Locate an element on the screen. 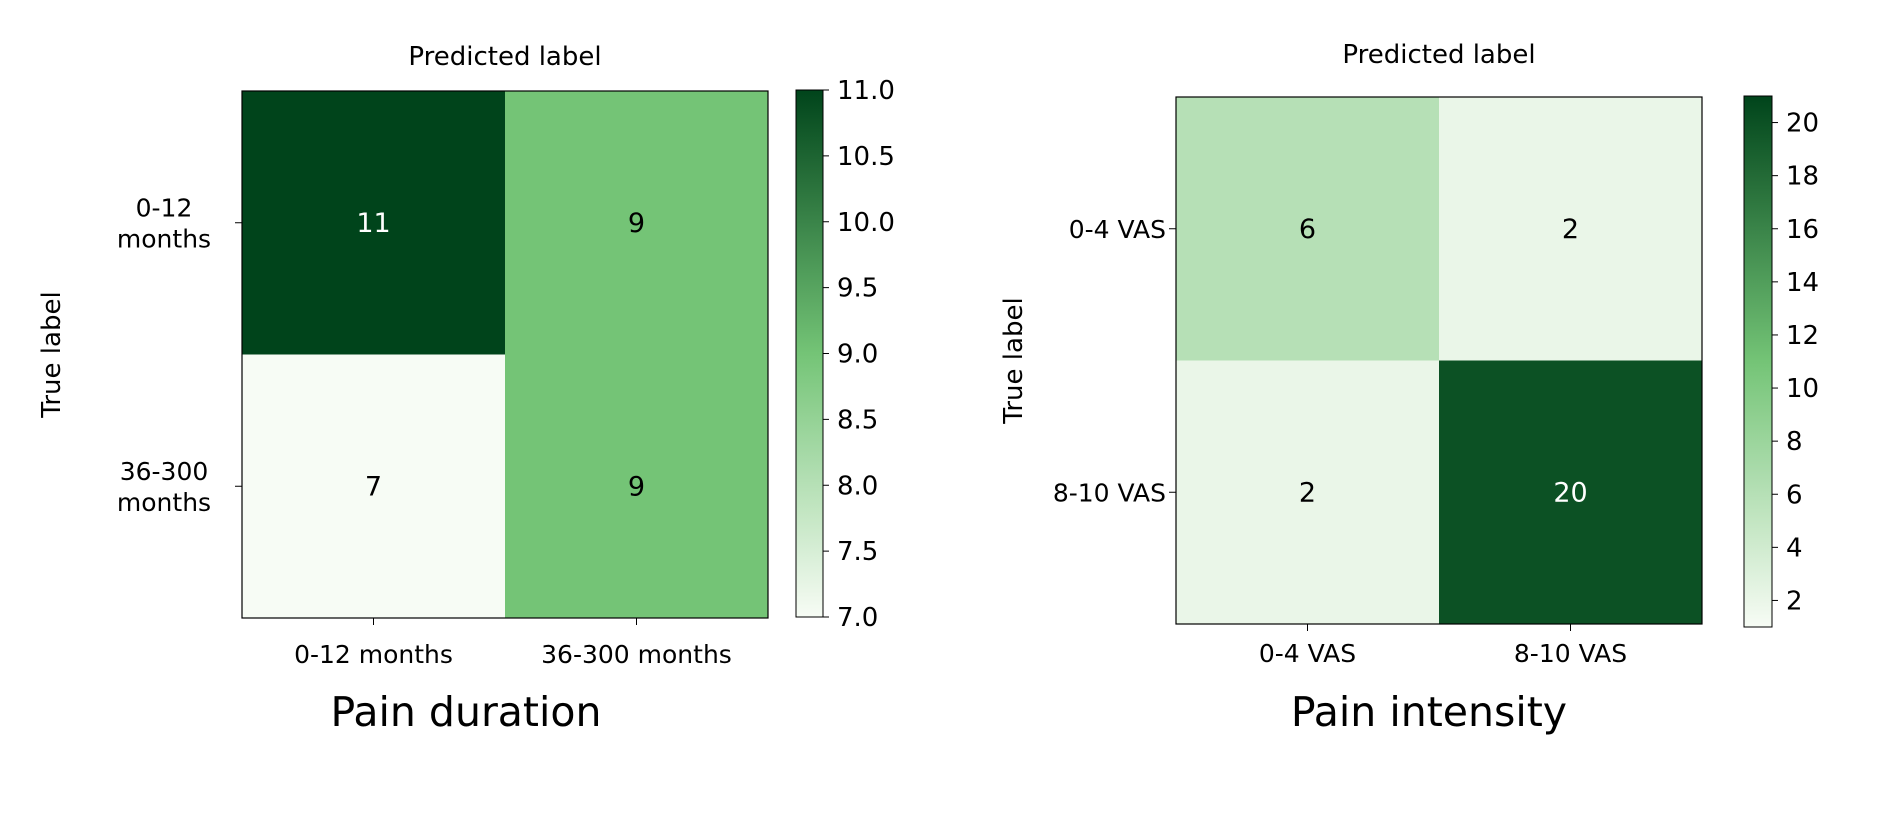  x-tick-label: 8-10 VAS is located at coordinates (1570, 653).